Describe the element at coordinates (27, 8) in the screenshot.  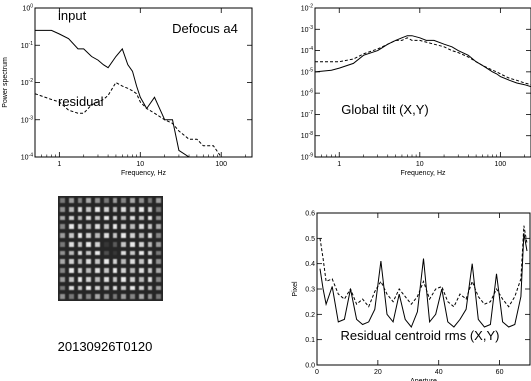
I see `y-tick-label: 10⁰` at that location.